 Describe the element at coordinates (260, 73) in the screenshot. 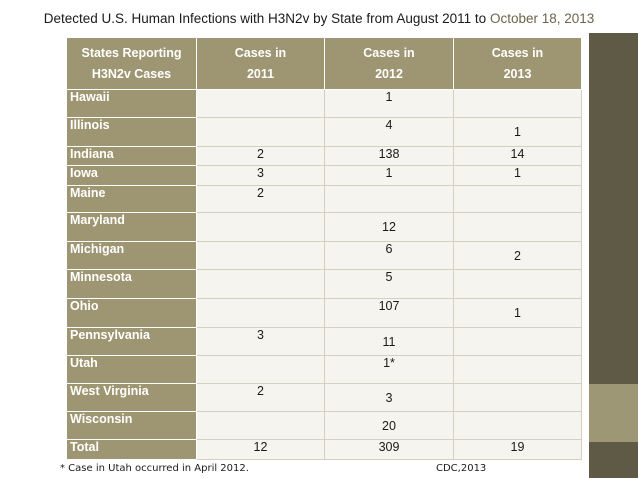

I see `header-2011-line2: 2011` at that location.